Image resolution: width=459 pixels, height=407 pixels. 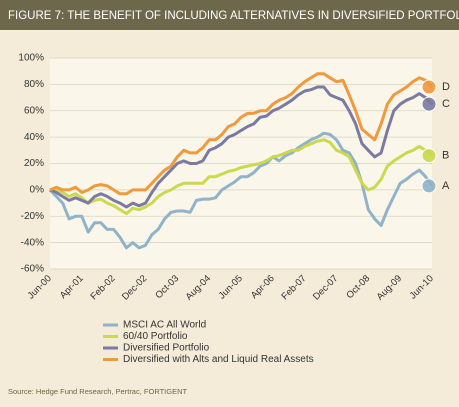 I want to click on end-label: B, so click(x=445, y=155).